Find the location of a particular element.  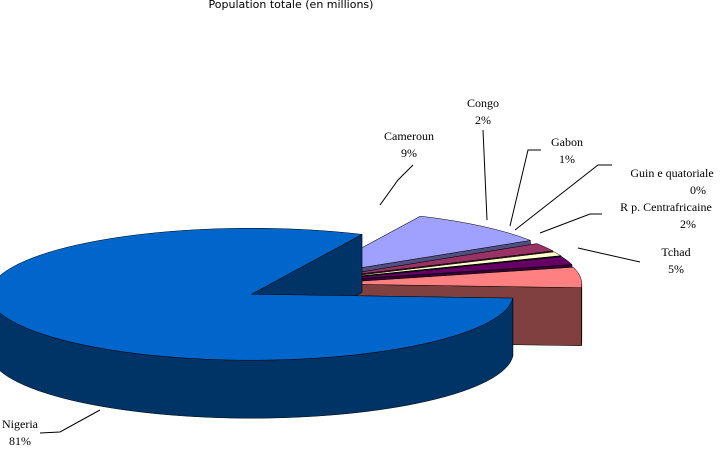

slice-value-label: 9% is located at coordinates (409, 153).